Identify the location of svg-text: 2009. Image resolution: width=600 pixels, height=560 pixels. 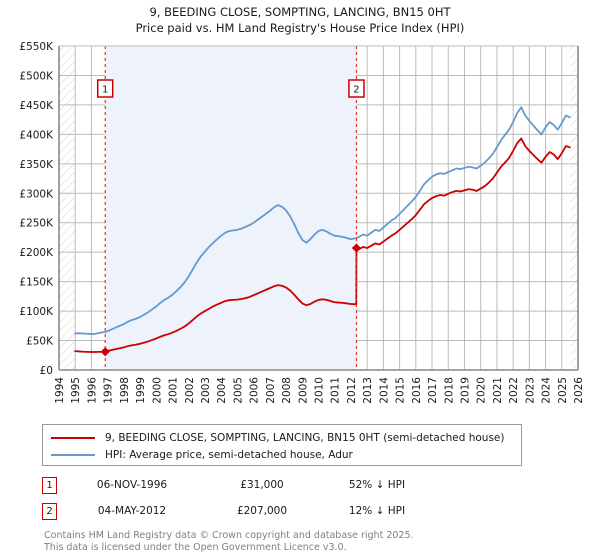
(303, 390).